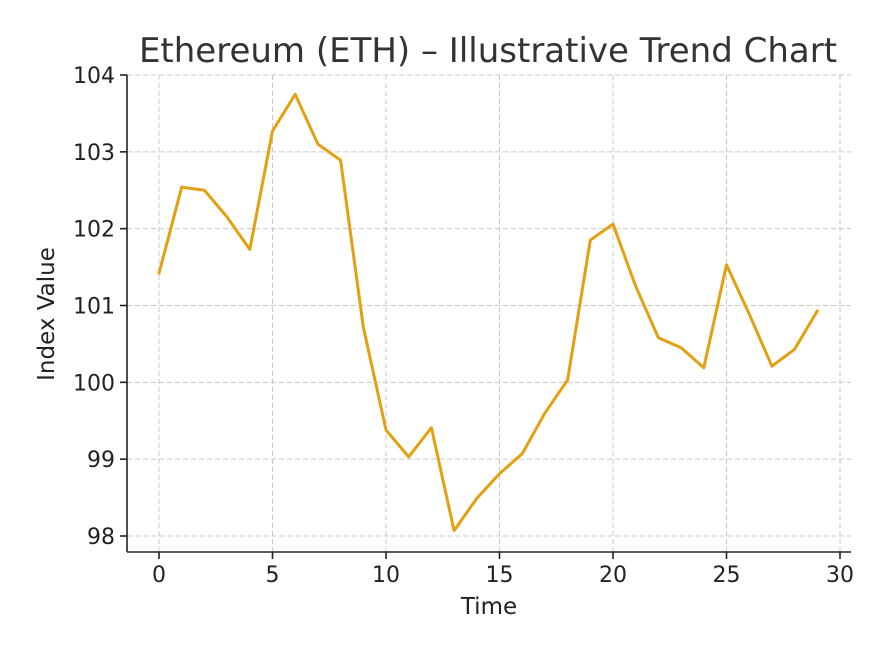 This screenshot has height=656, width=890. I want to click on x-axis-ticks: 0 5 10 15 20 25 30, so click(503, 570).